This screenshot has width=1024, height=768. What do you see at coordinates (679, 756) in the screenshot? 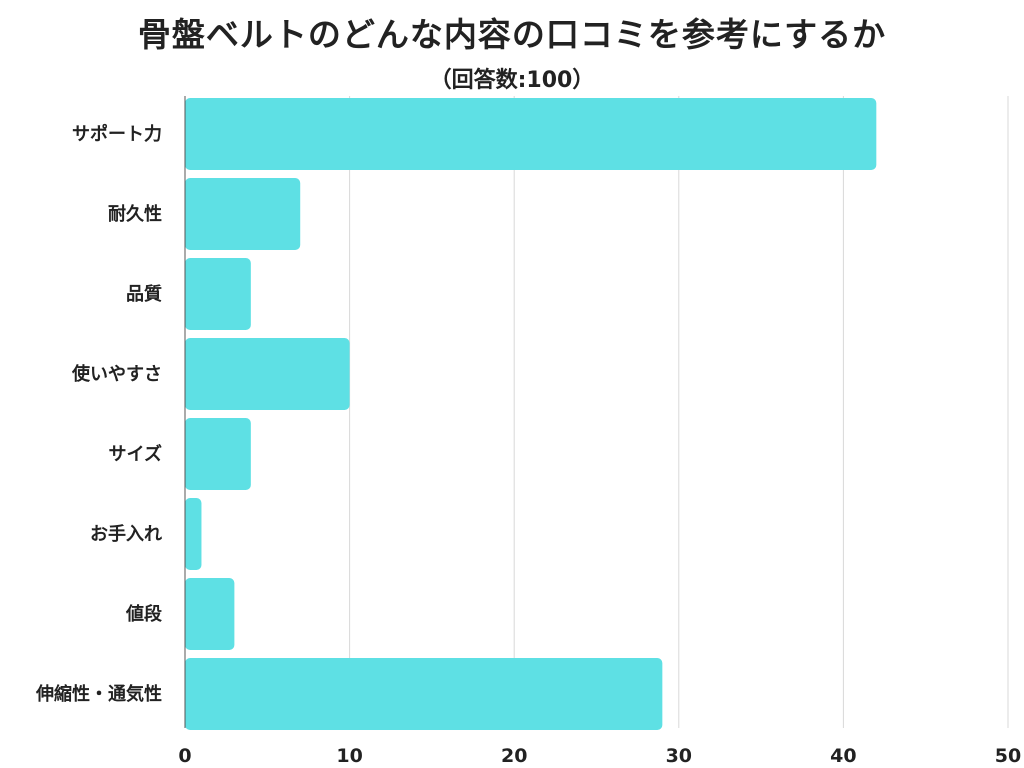
I see `x-tick-label-30: 30` at bounding box center [679, 756].